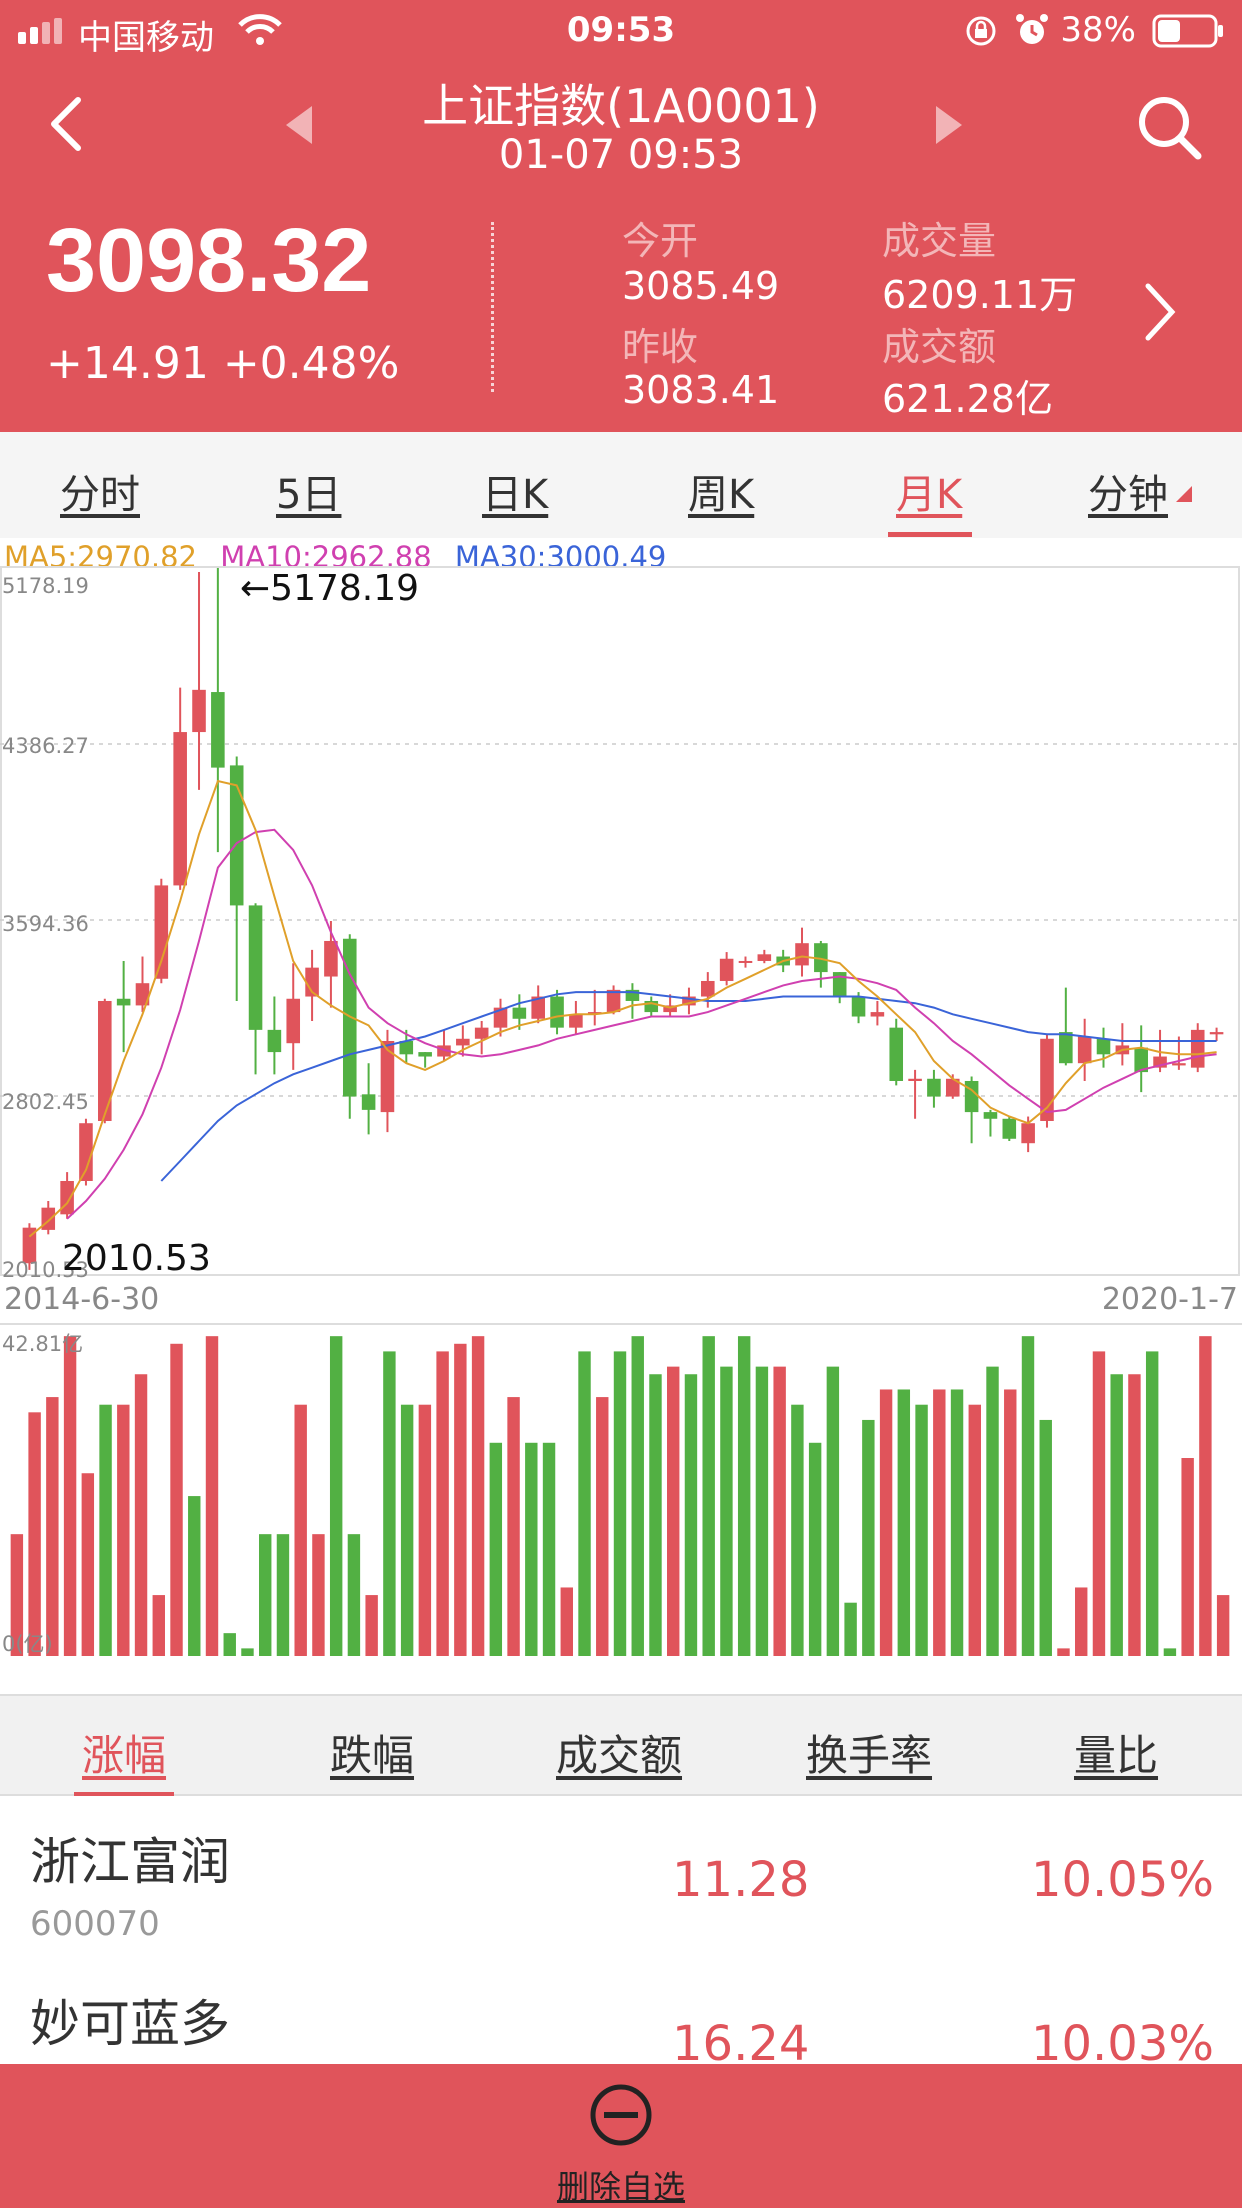 This screenshot has width=1242, height=2208. What do you see at coordinates (621, 2115) in the screenshot?
I see `remove-circle-icon` at bounding box center [621, 2115].